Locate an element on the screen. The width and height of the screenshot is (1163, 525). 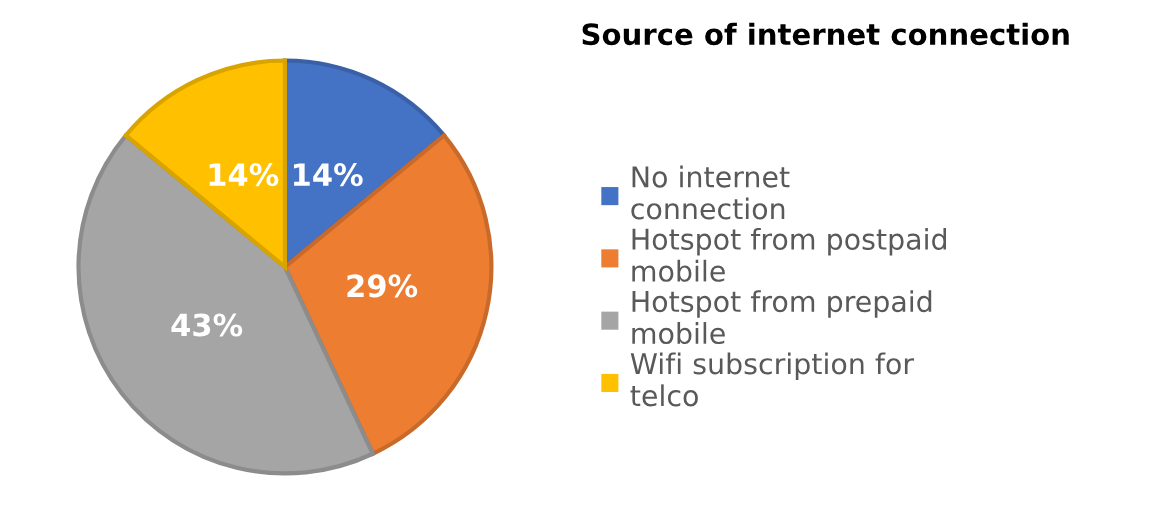
legend-label: Wifi subscription for telco is located at coordinates (772, 379).